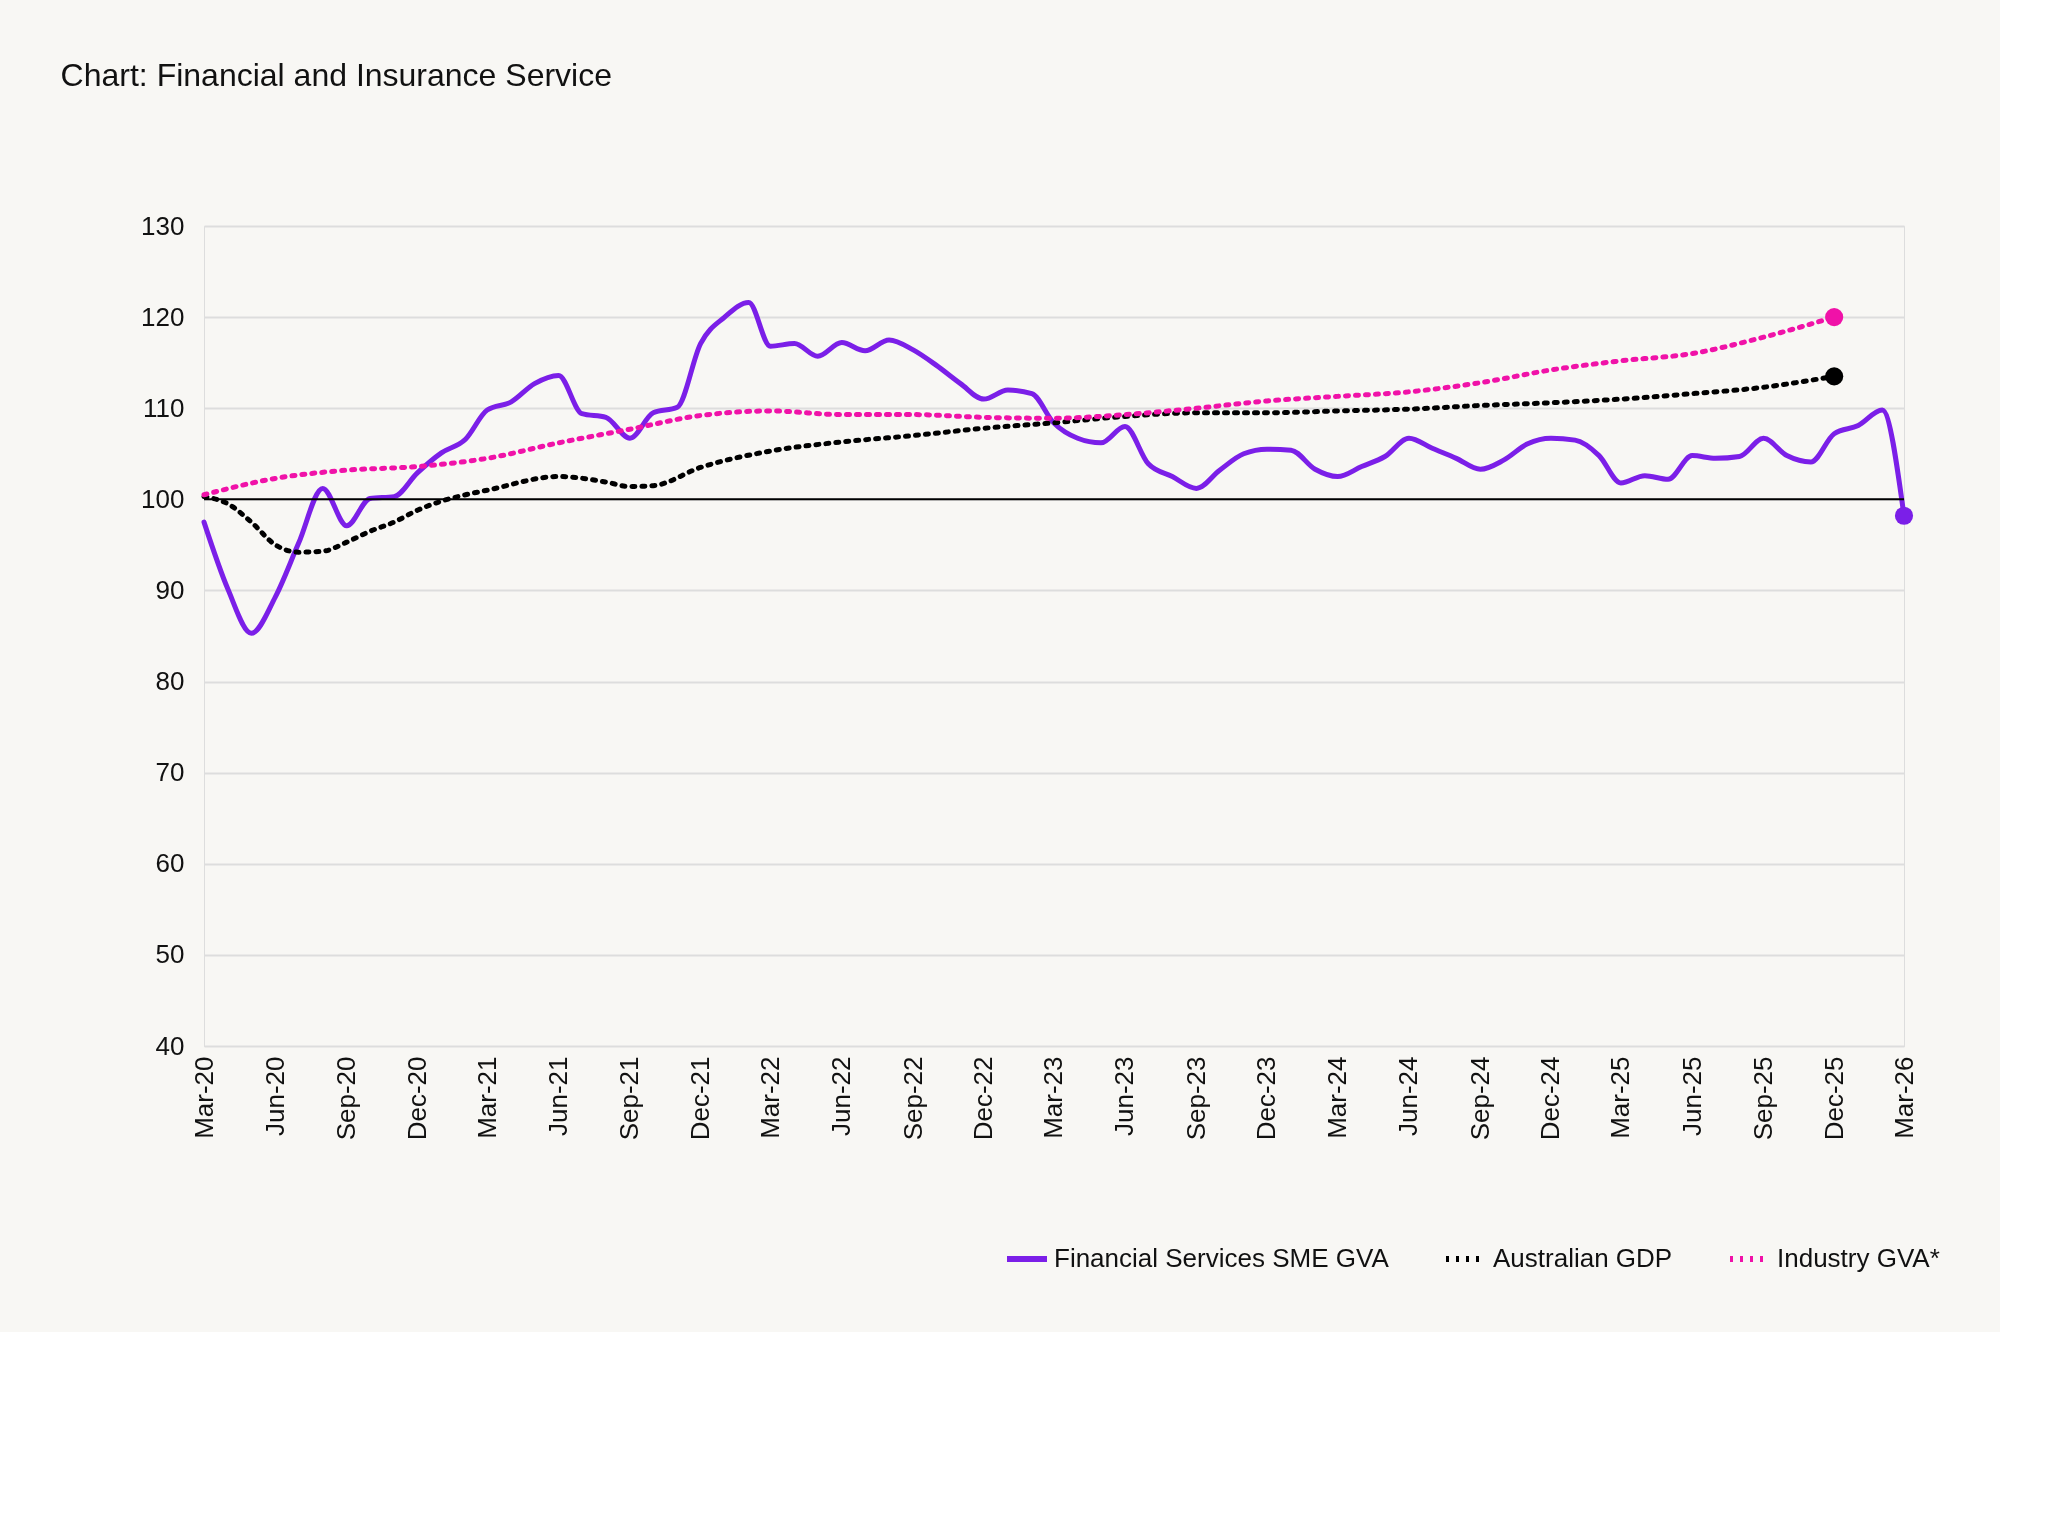 This screenshot has width=2048, height=1536. Describe the element at coordinates (203, 1097) in the screenshot. I see `x-tick-label: Mar-20` at that location.